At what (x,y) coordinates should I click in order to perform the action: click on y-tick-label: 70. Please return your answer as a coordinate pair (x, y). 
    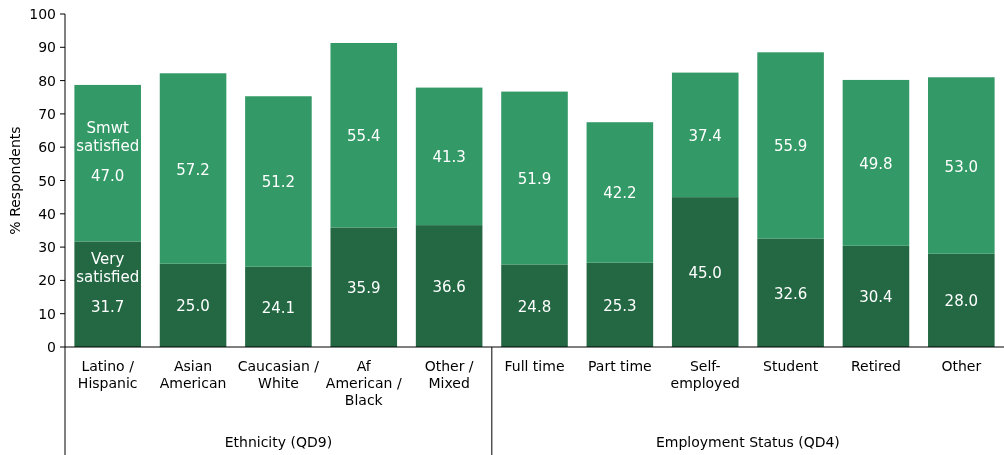
    Looking at the image, I should click on (47, 113).